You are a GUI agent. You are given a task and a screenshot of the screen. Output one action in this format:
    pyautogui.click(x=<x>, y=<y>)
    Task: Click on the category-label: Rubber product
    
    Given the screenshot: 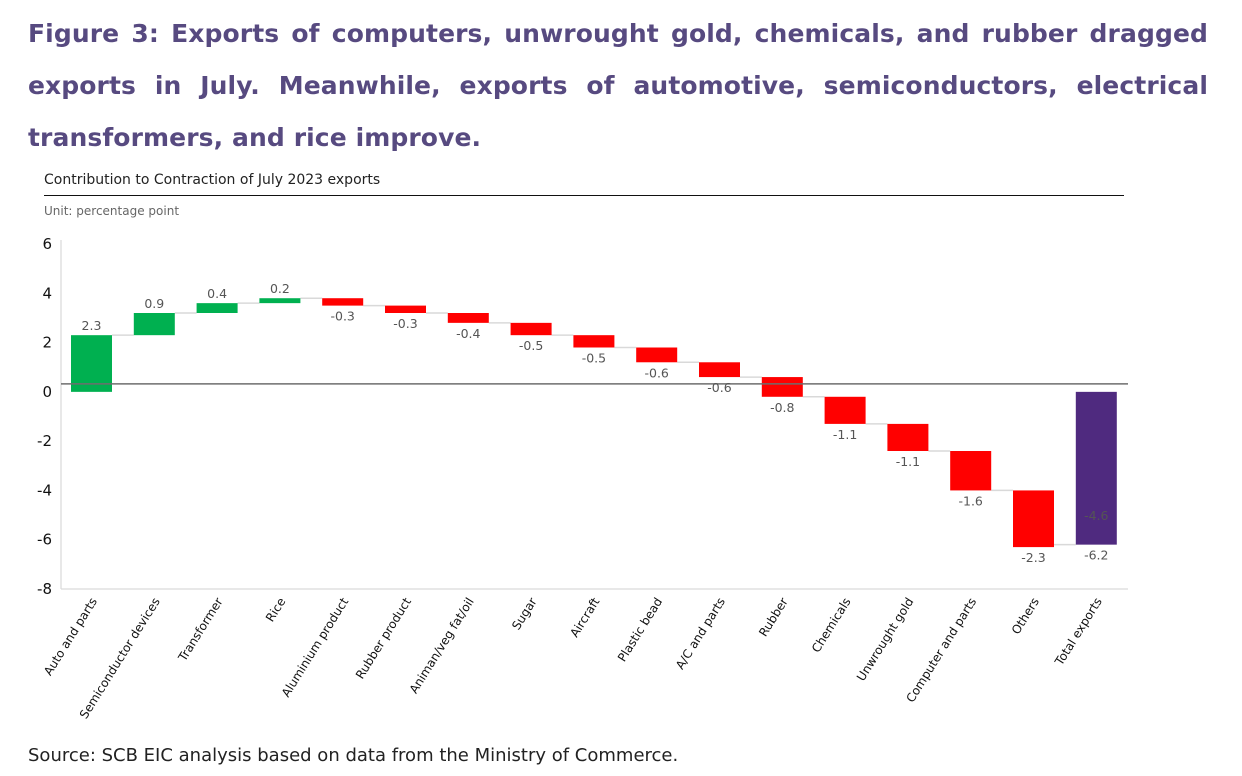 What is the action you would take?
    pyautogui.click(x=383, y=638)
    